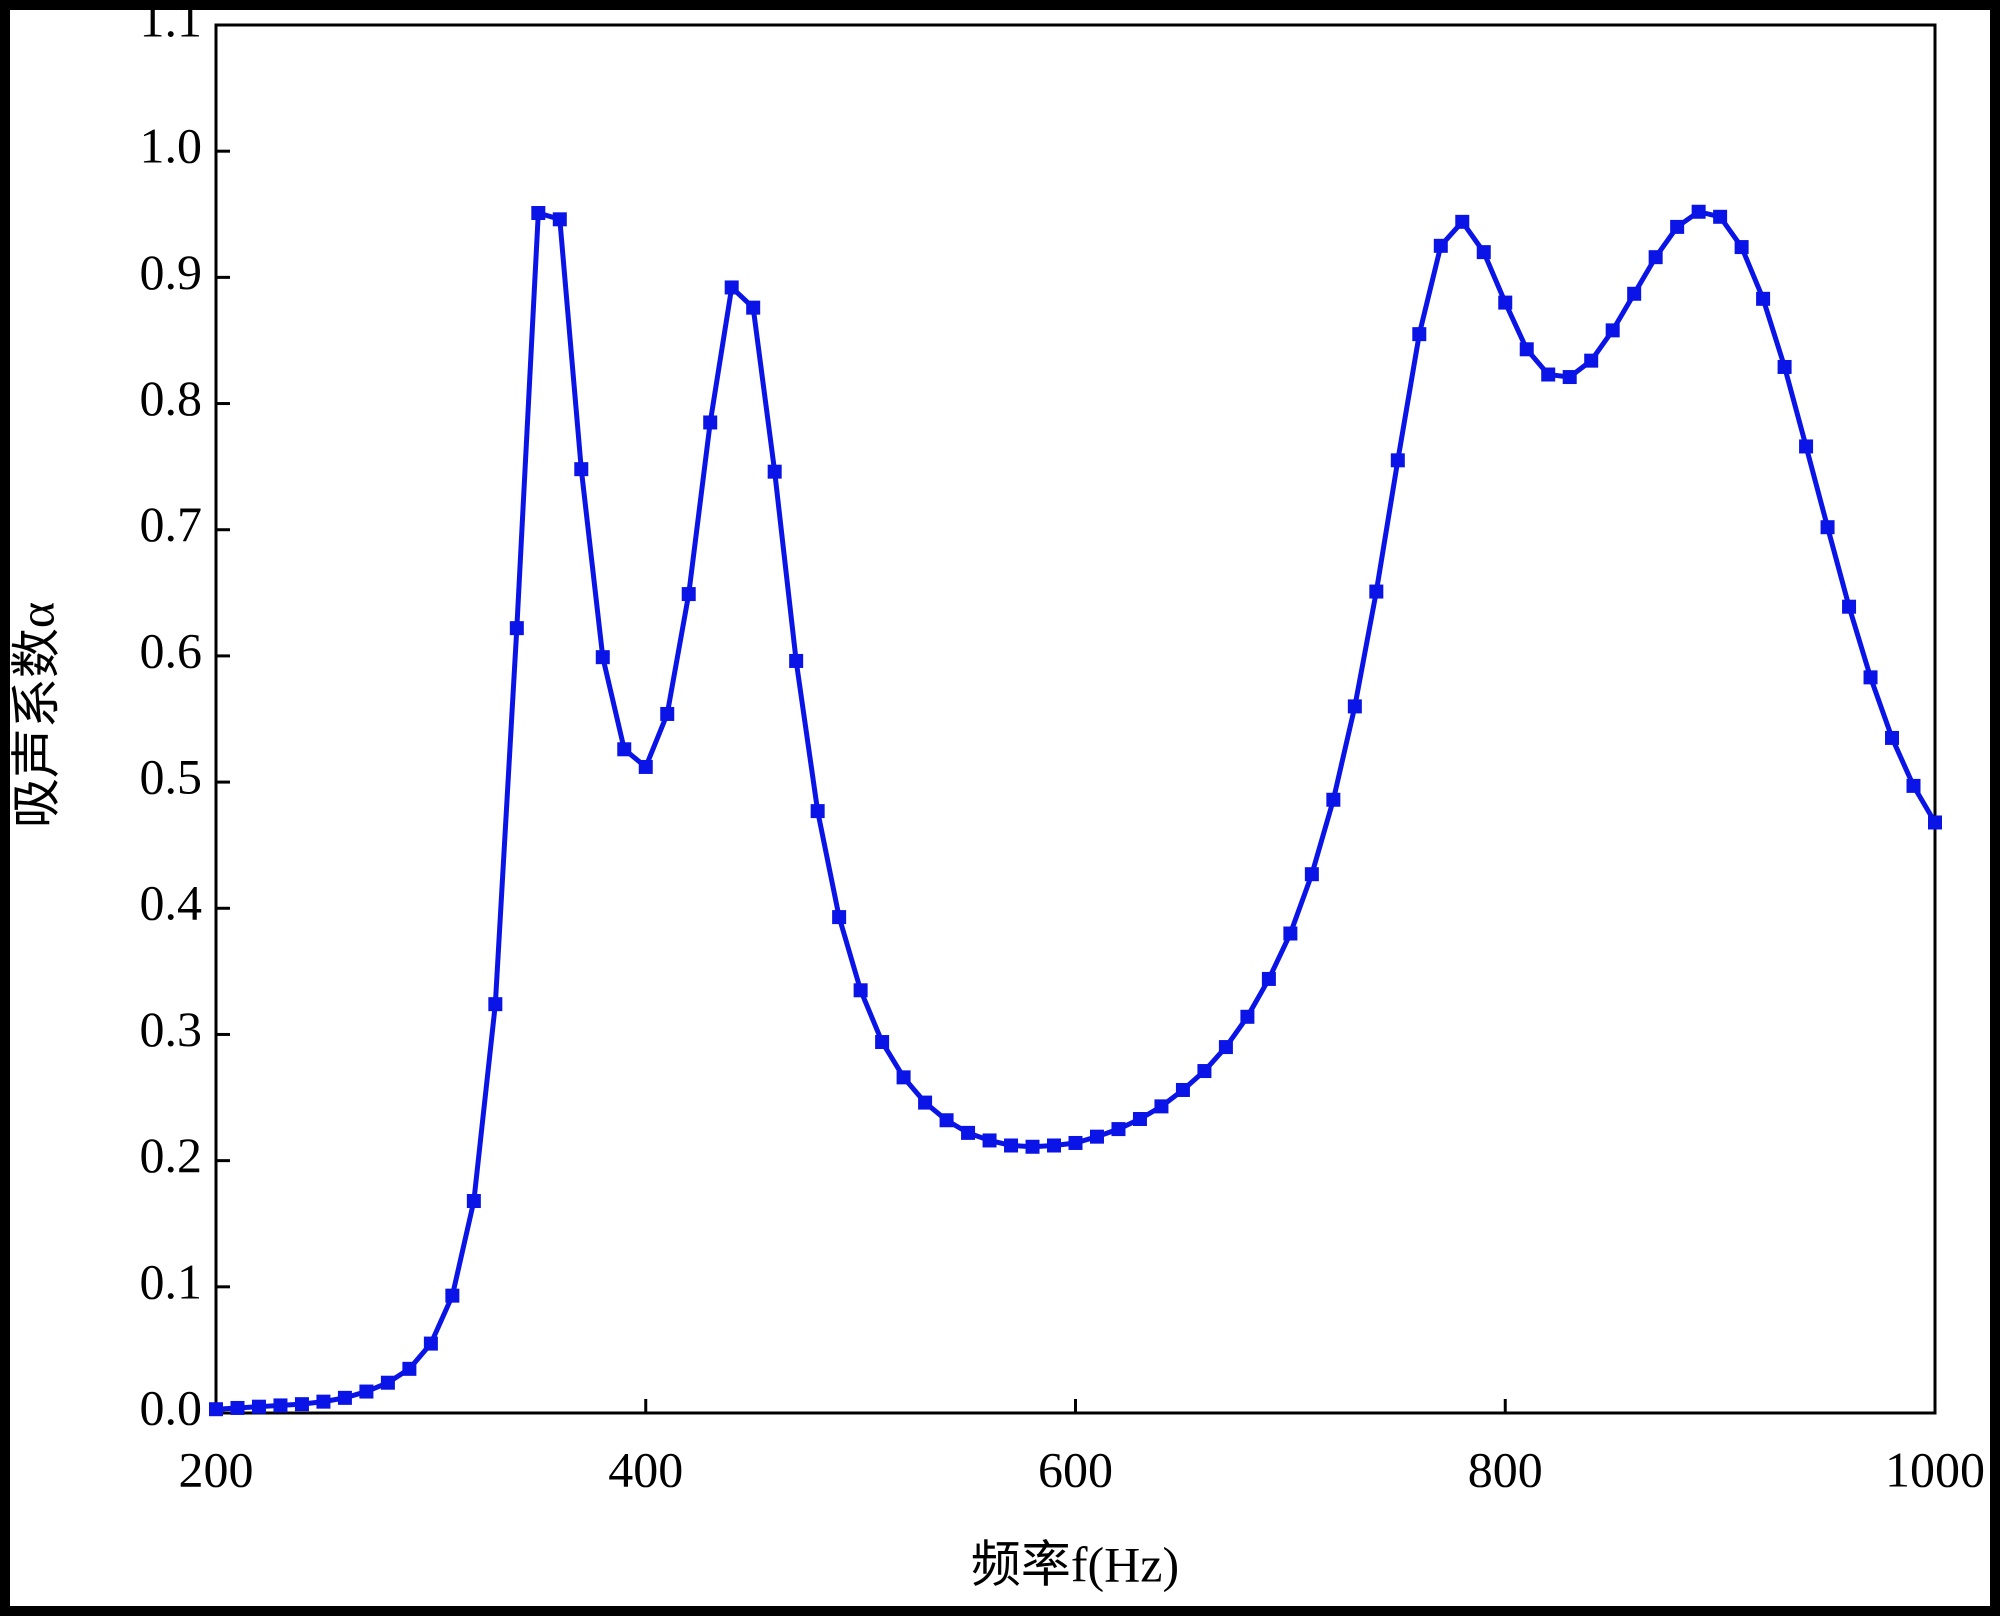 The height and width of the screenshot is (1616, 2000). What do you see at coordinates (171, 1407) in the screenshot?
I see `y-tick-label: 0.0` at bounding box center [171, 1407].